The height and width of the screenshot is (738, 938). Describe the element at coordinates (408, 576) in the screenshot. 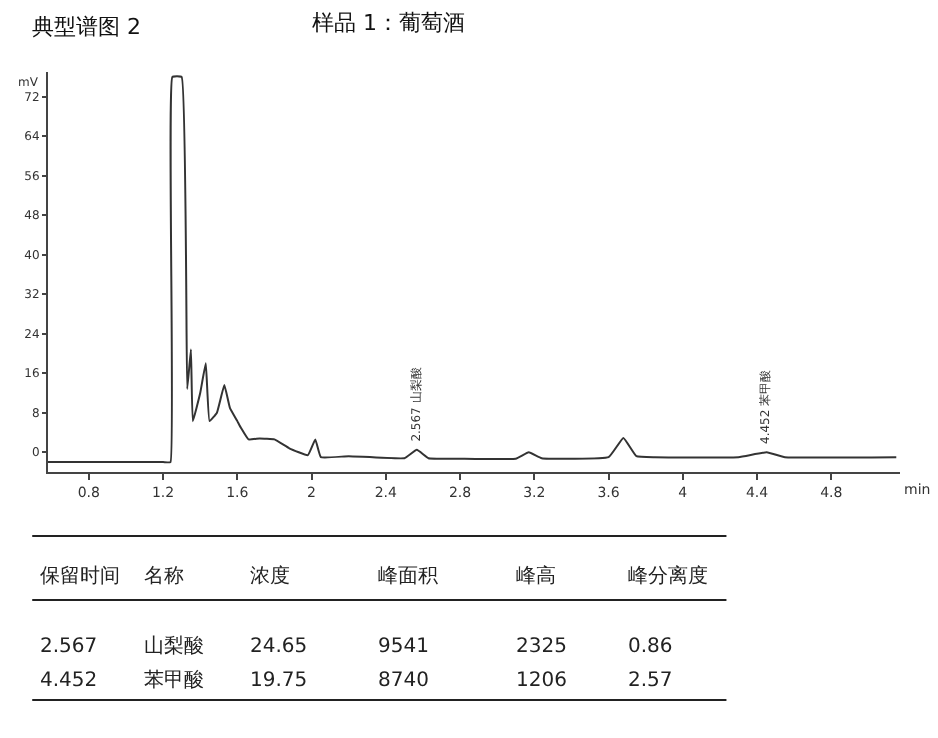

I see `text: 峰面积` at that location.